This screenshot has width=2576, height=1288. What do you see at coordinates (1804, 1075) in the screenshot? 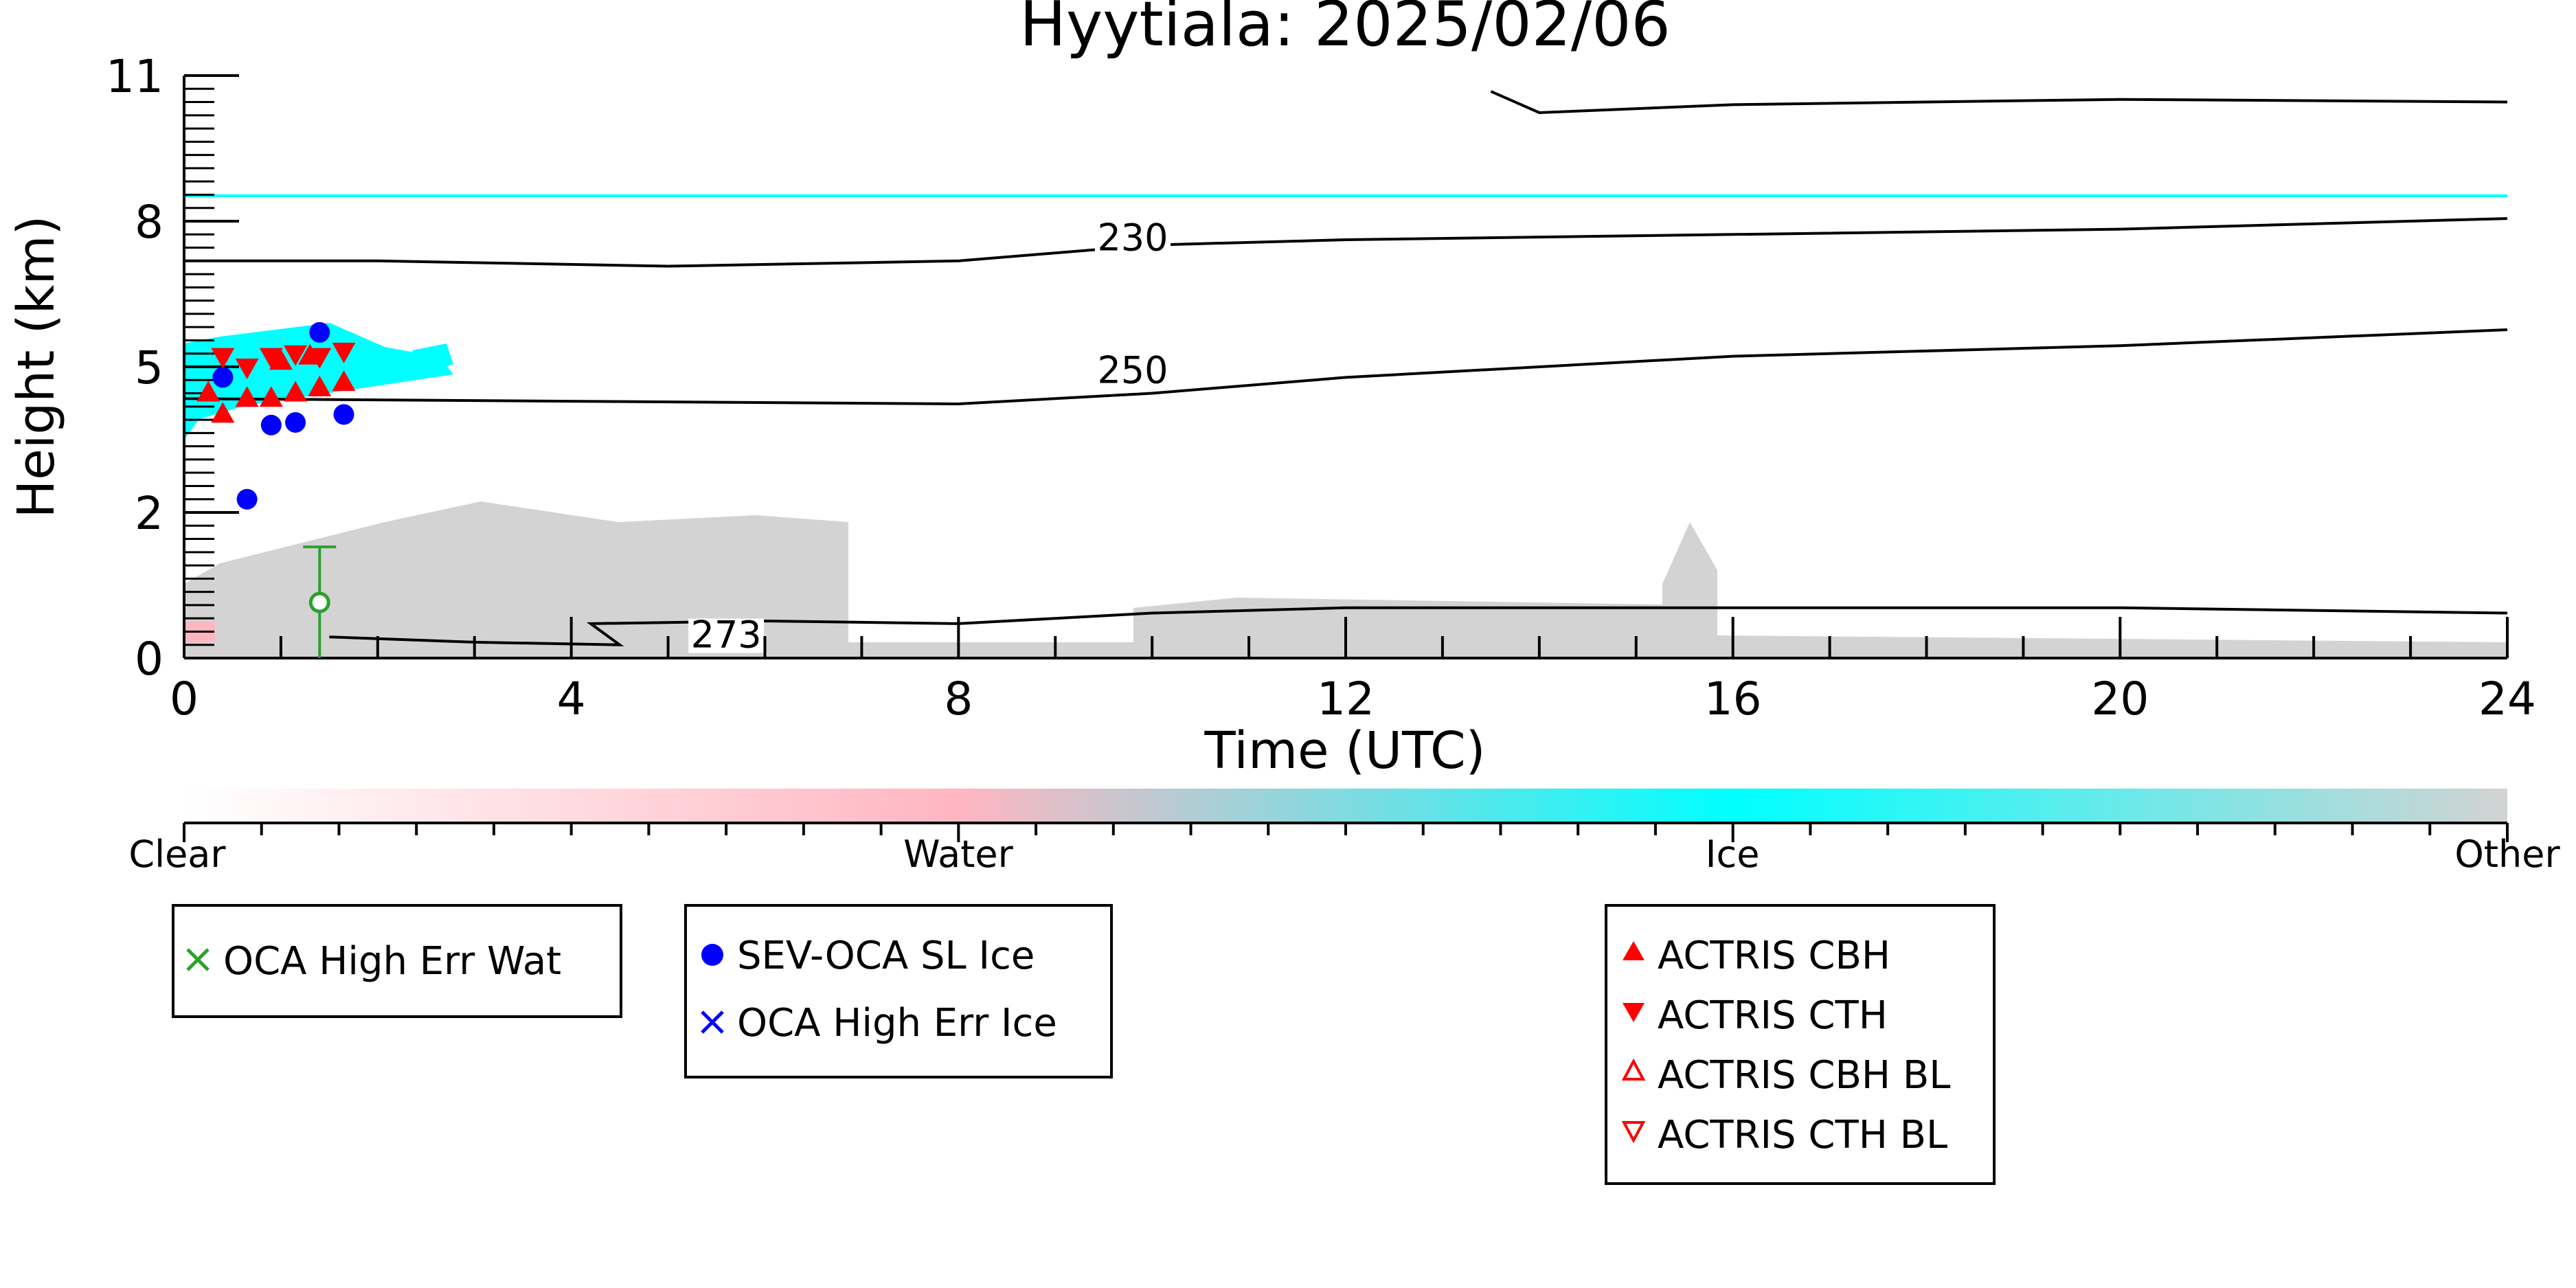
I see `legend-label: ACTRIS CBH BL` at bounding box center [1804, 1075].